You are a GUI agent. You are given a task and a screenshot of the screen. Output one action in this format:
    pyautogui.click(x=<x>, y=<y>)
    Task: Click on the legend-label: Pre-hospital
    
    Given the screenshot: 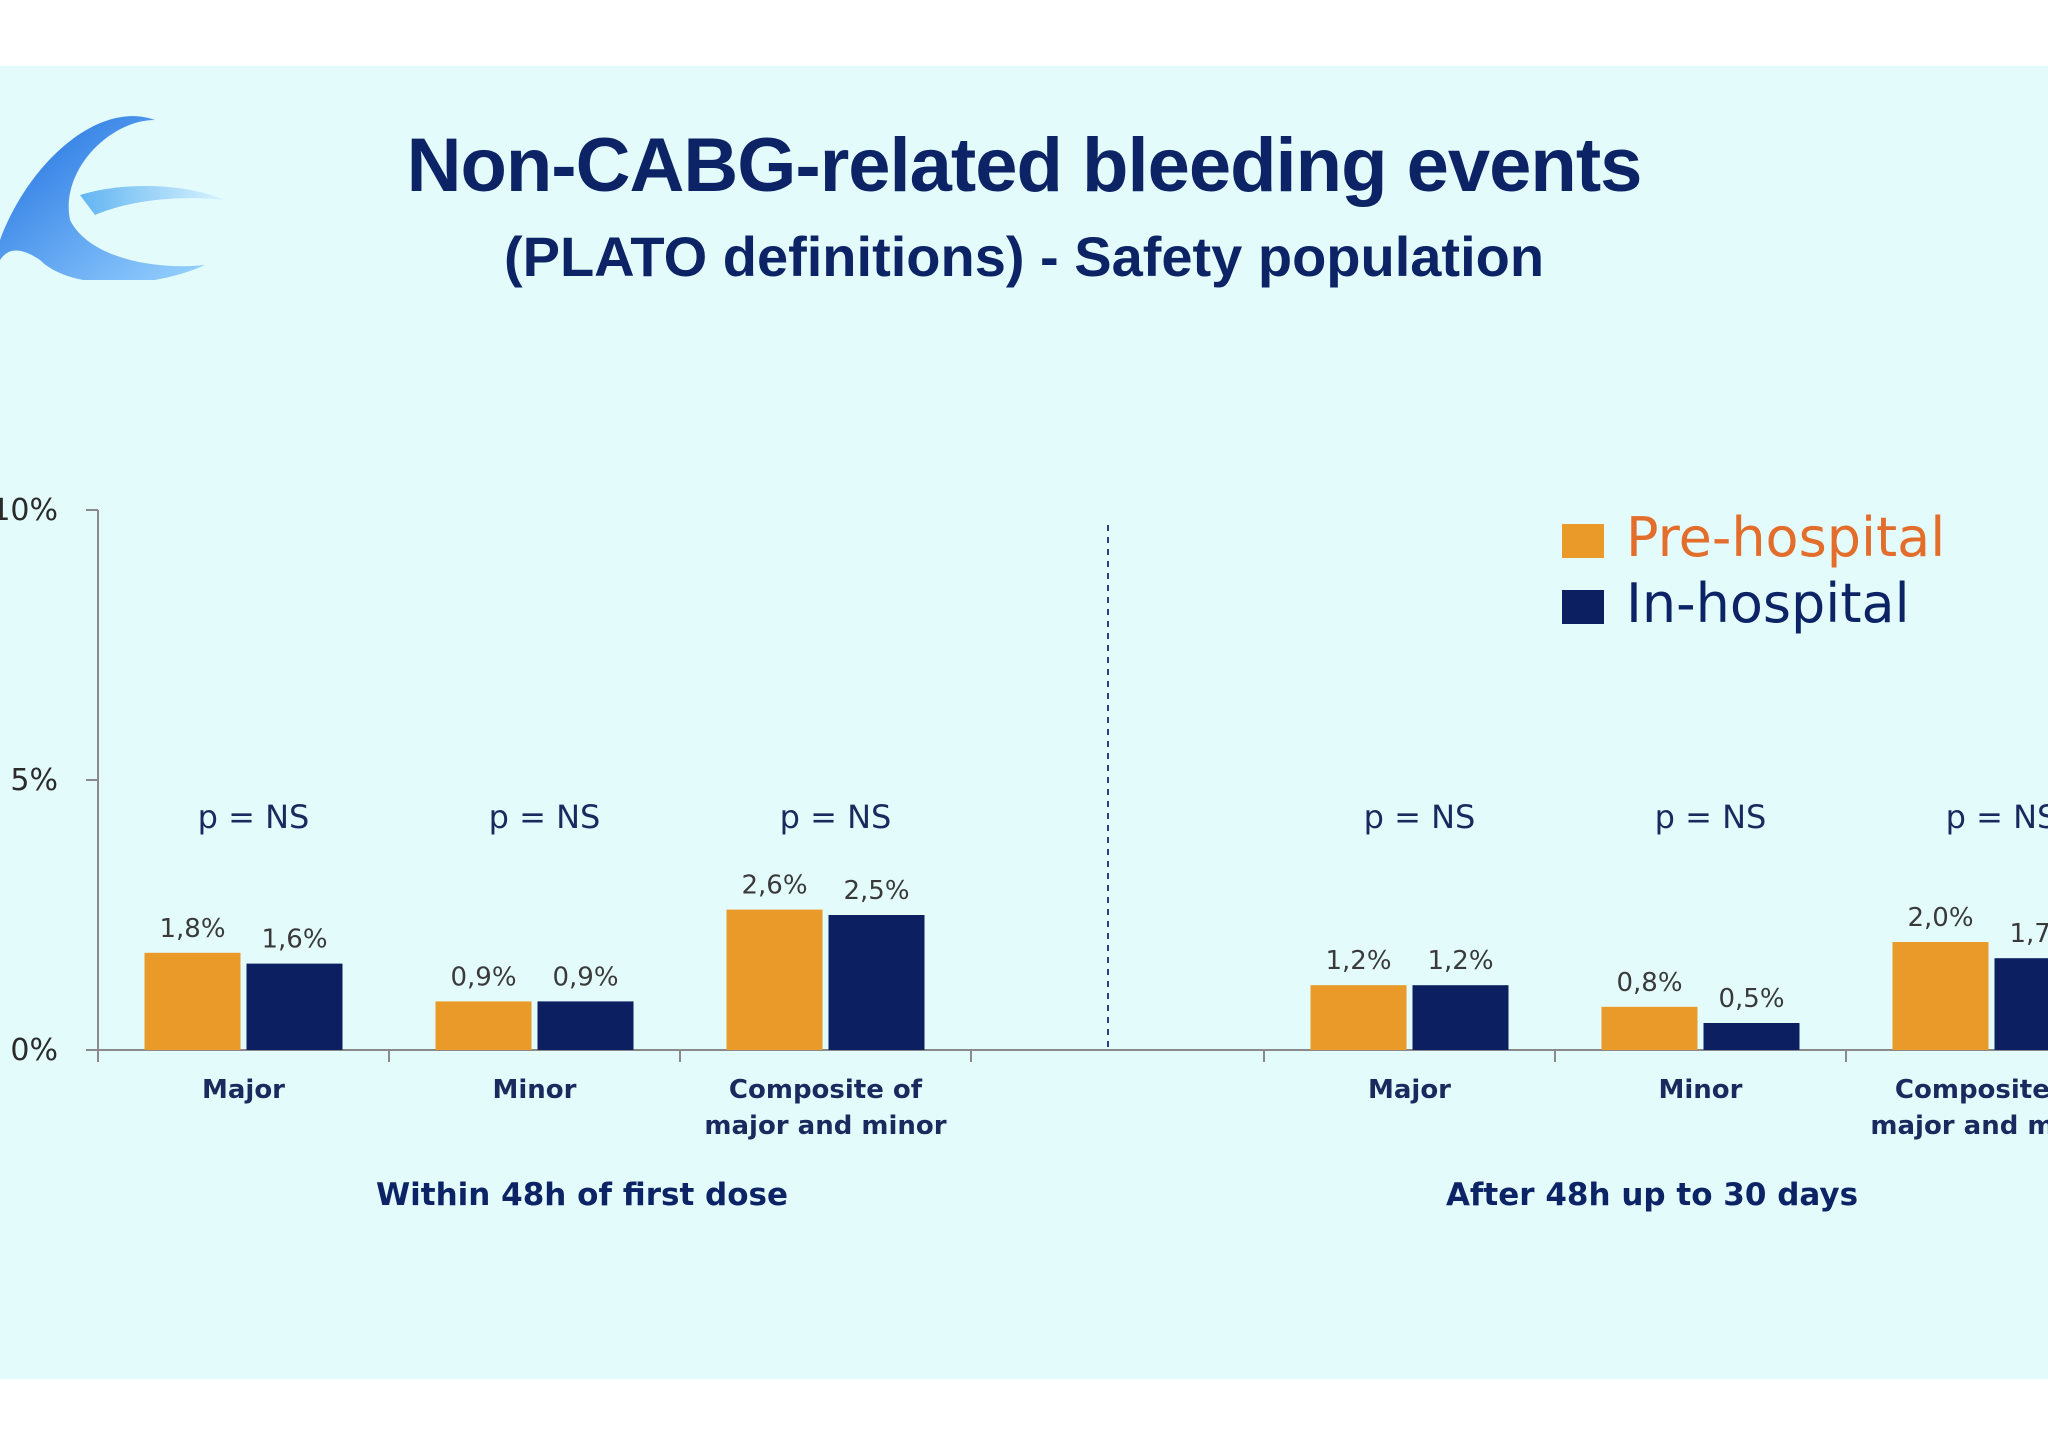 What is the action you would take?
    pyautogui.click(x=1785, y=537)
    